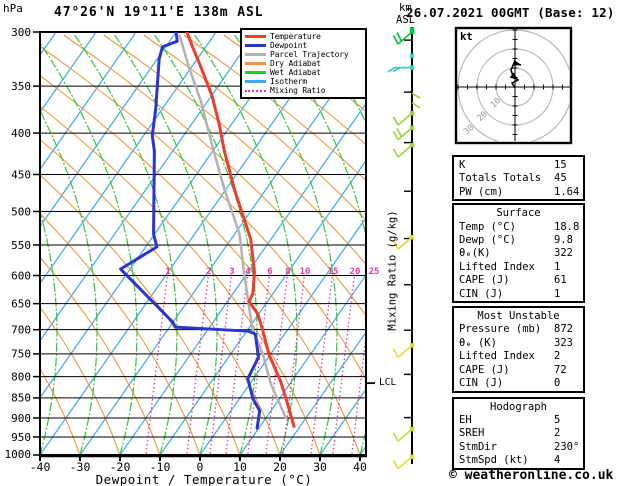 This screenshot has height=486, width=629. Describe the element at coordinates (388, 382) in the screenshot. I see `lcl-label: LCL` at that location.